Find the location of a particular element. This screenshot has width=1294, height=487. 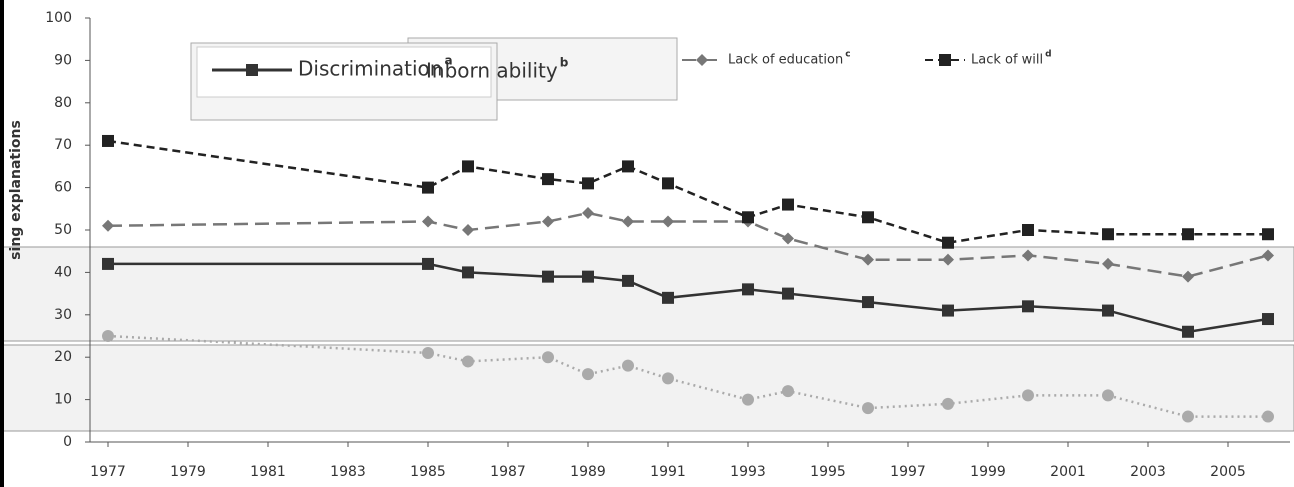

y-tick-label: 20 is located at coordinates (63, 357).